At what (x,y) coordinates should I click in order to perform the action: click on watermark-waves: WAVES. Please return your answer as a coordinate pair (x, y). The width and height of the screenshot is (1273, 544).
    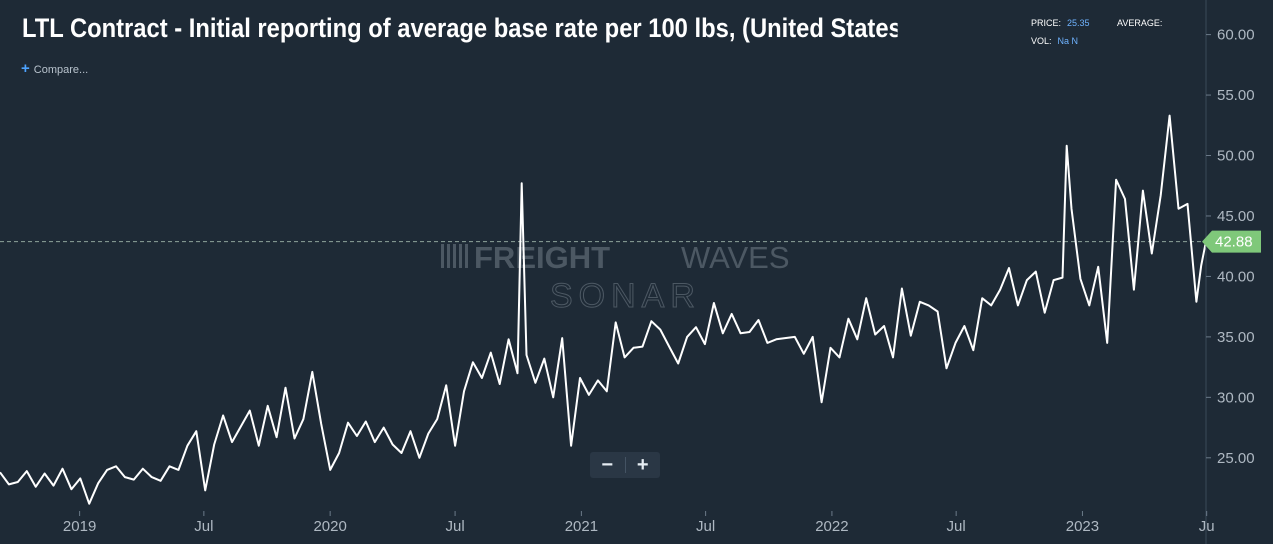
    Looking at the image, I should click on (735, 257).